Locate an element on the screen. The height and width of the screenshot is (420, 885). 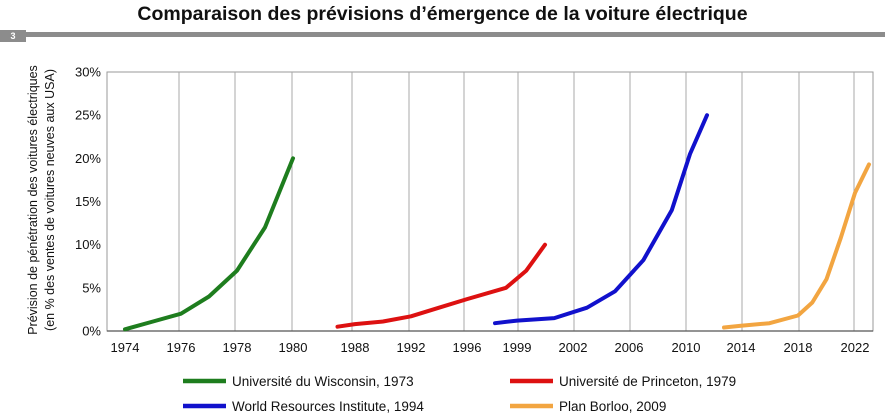
y-tick-label: 15% is located at coordinates (88, 201).